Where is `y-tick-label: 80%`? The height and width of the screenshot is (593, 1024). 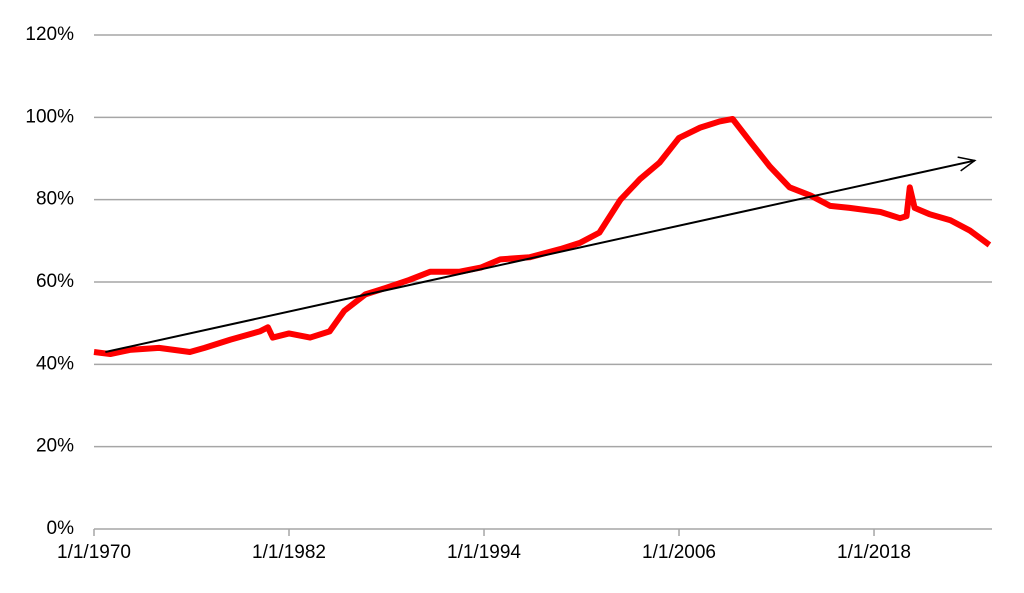
y-tick-label: 80% is located at coordinates (55, 199).